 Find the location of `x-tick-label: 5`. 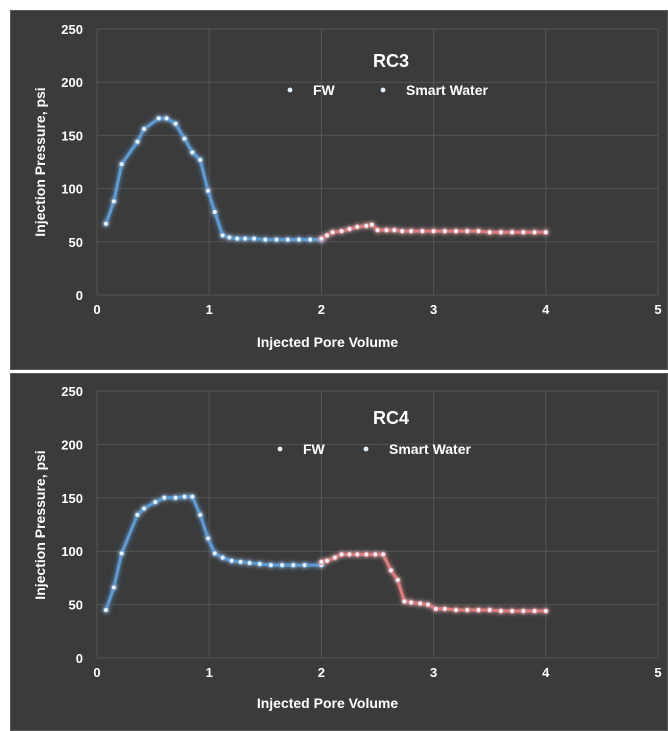

x-tick-label: 5 is located at coordinates (657, 309).